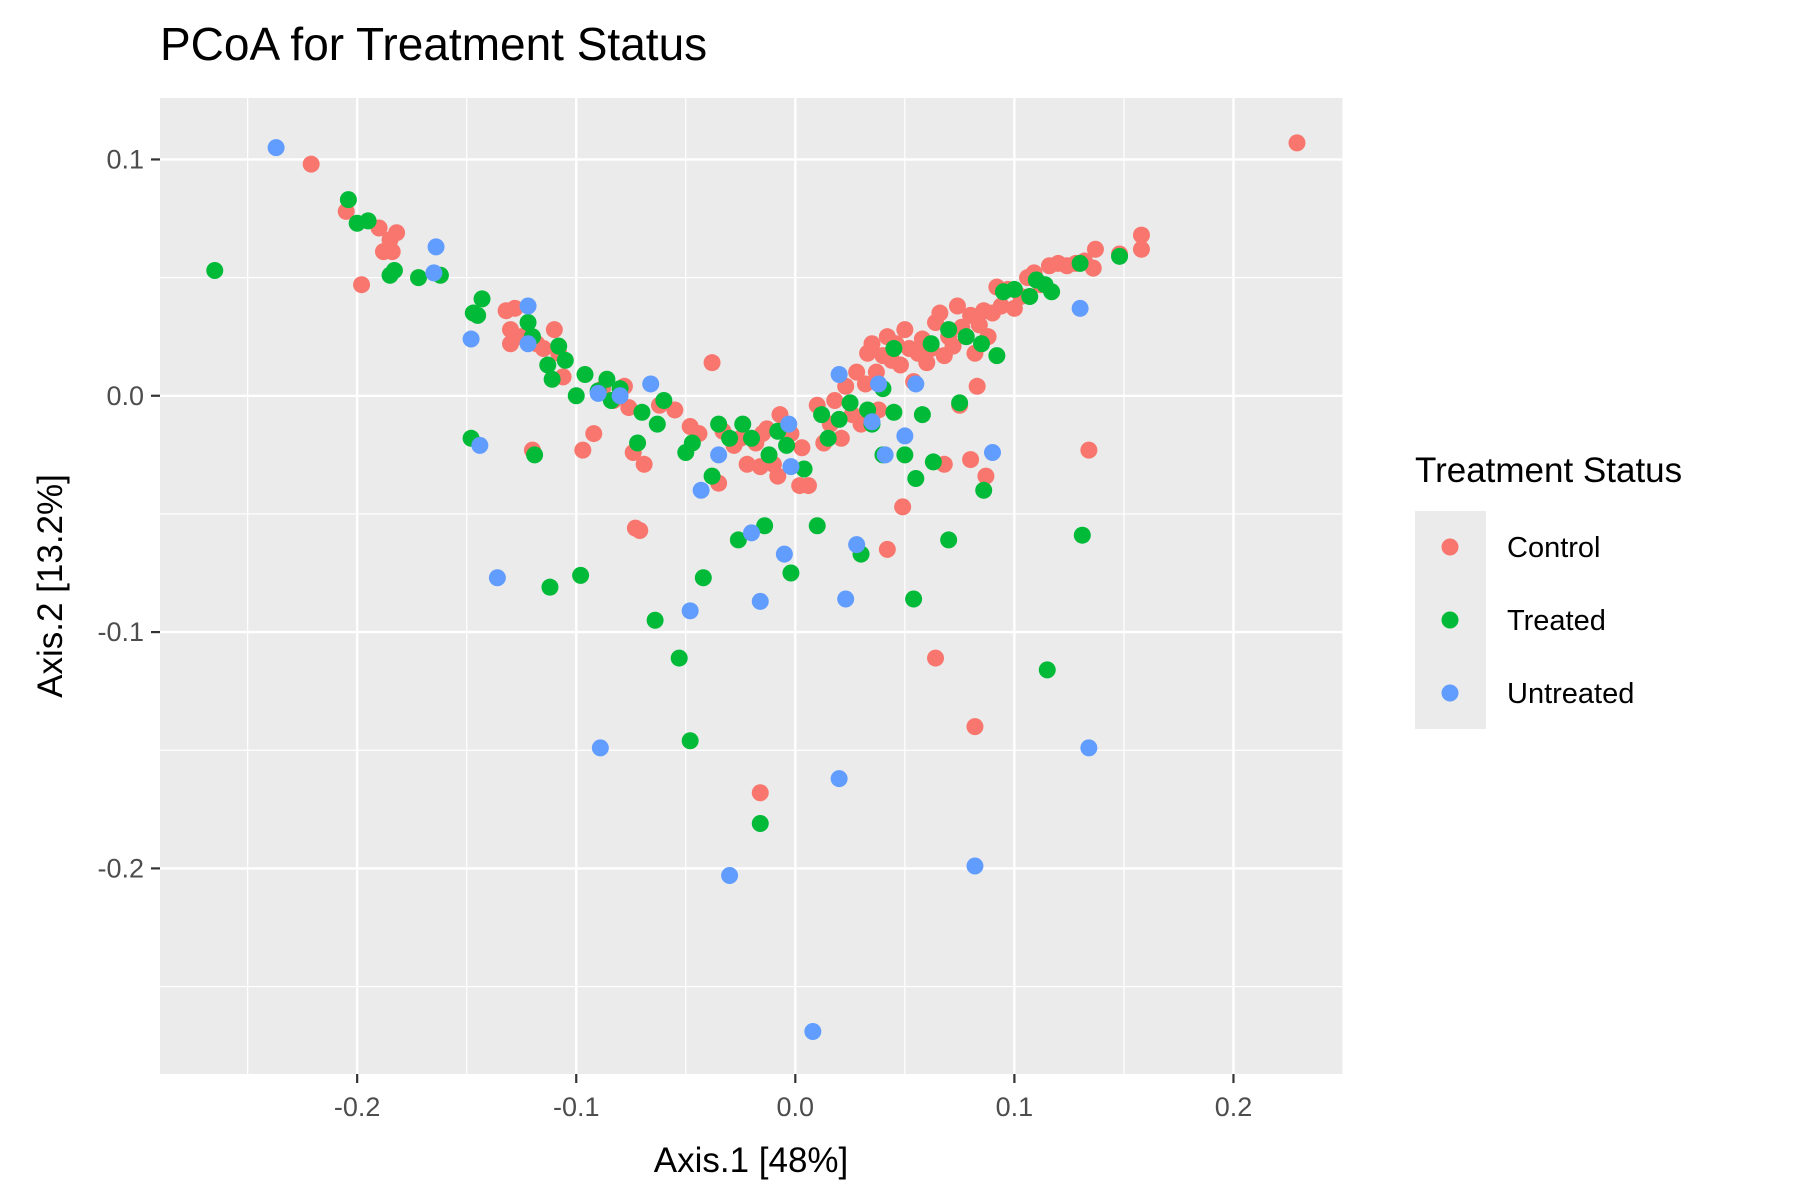 The width and height of the screenshot is (1800, 1200). Describe the element at coordinates (120, 632) in the screenshot. I see `y-tick-label: -0.1` at that location.